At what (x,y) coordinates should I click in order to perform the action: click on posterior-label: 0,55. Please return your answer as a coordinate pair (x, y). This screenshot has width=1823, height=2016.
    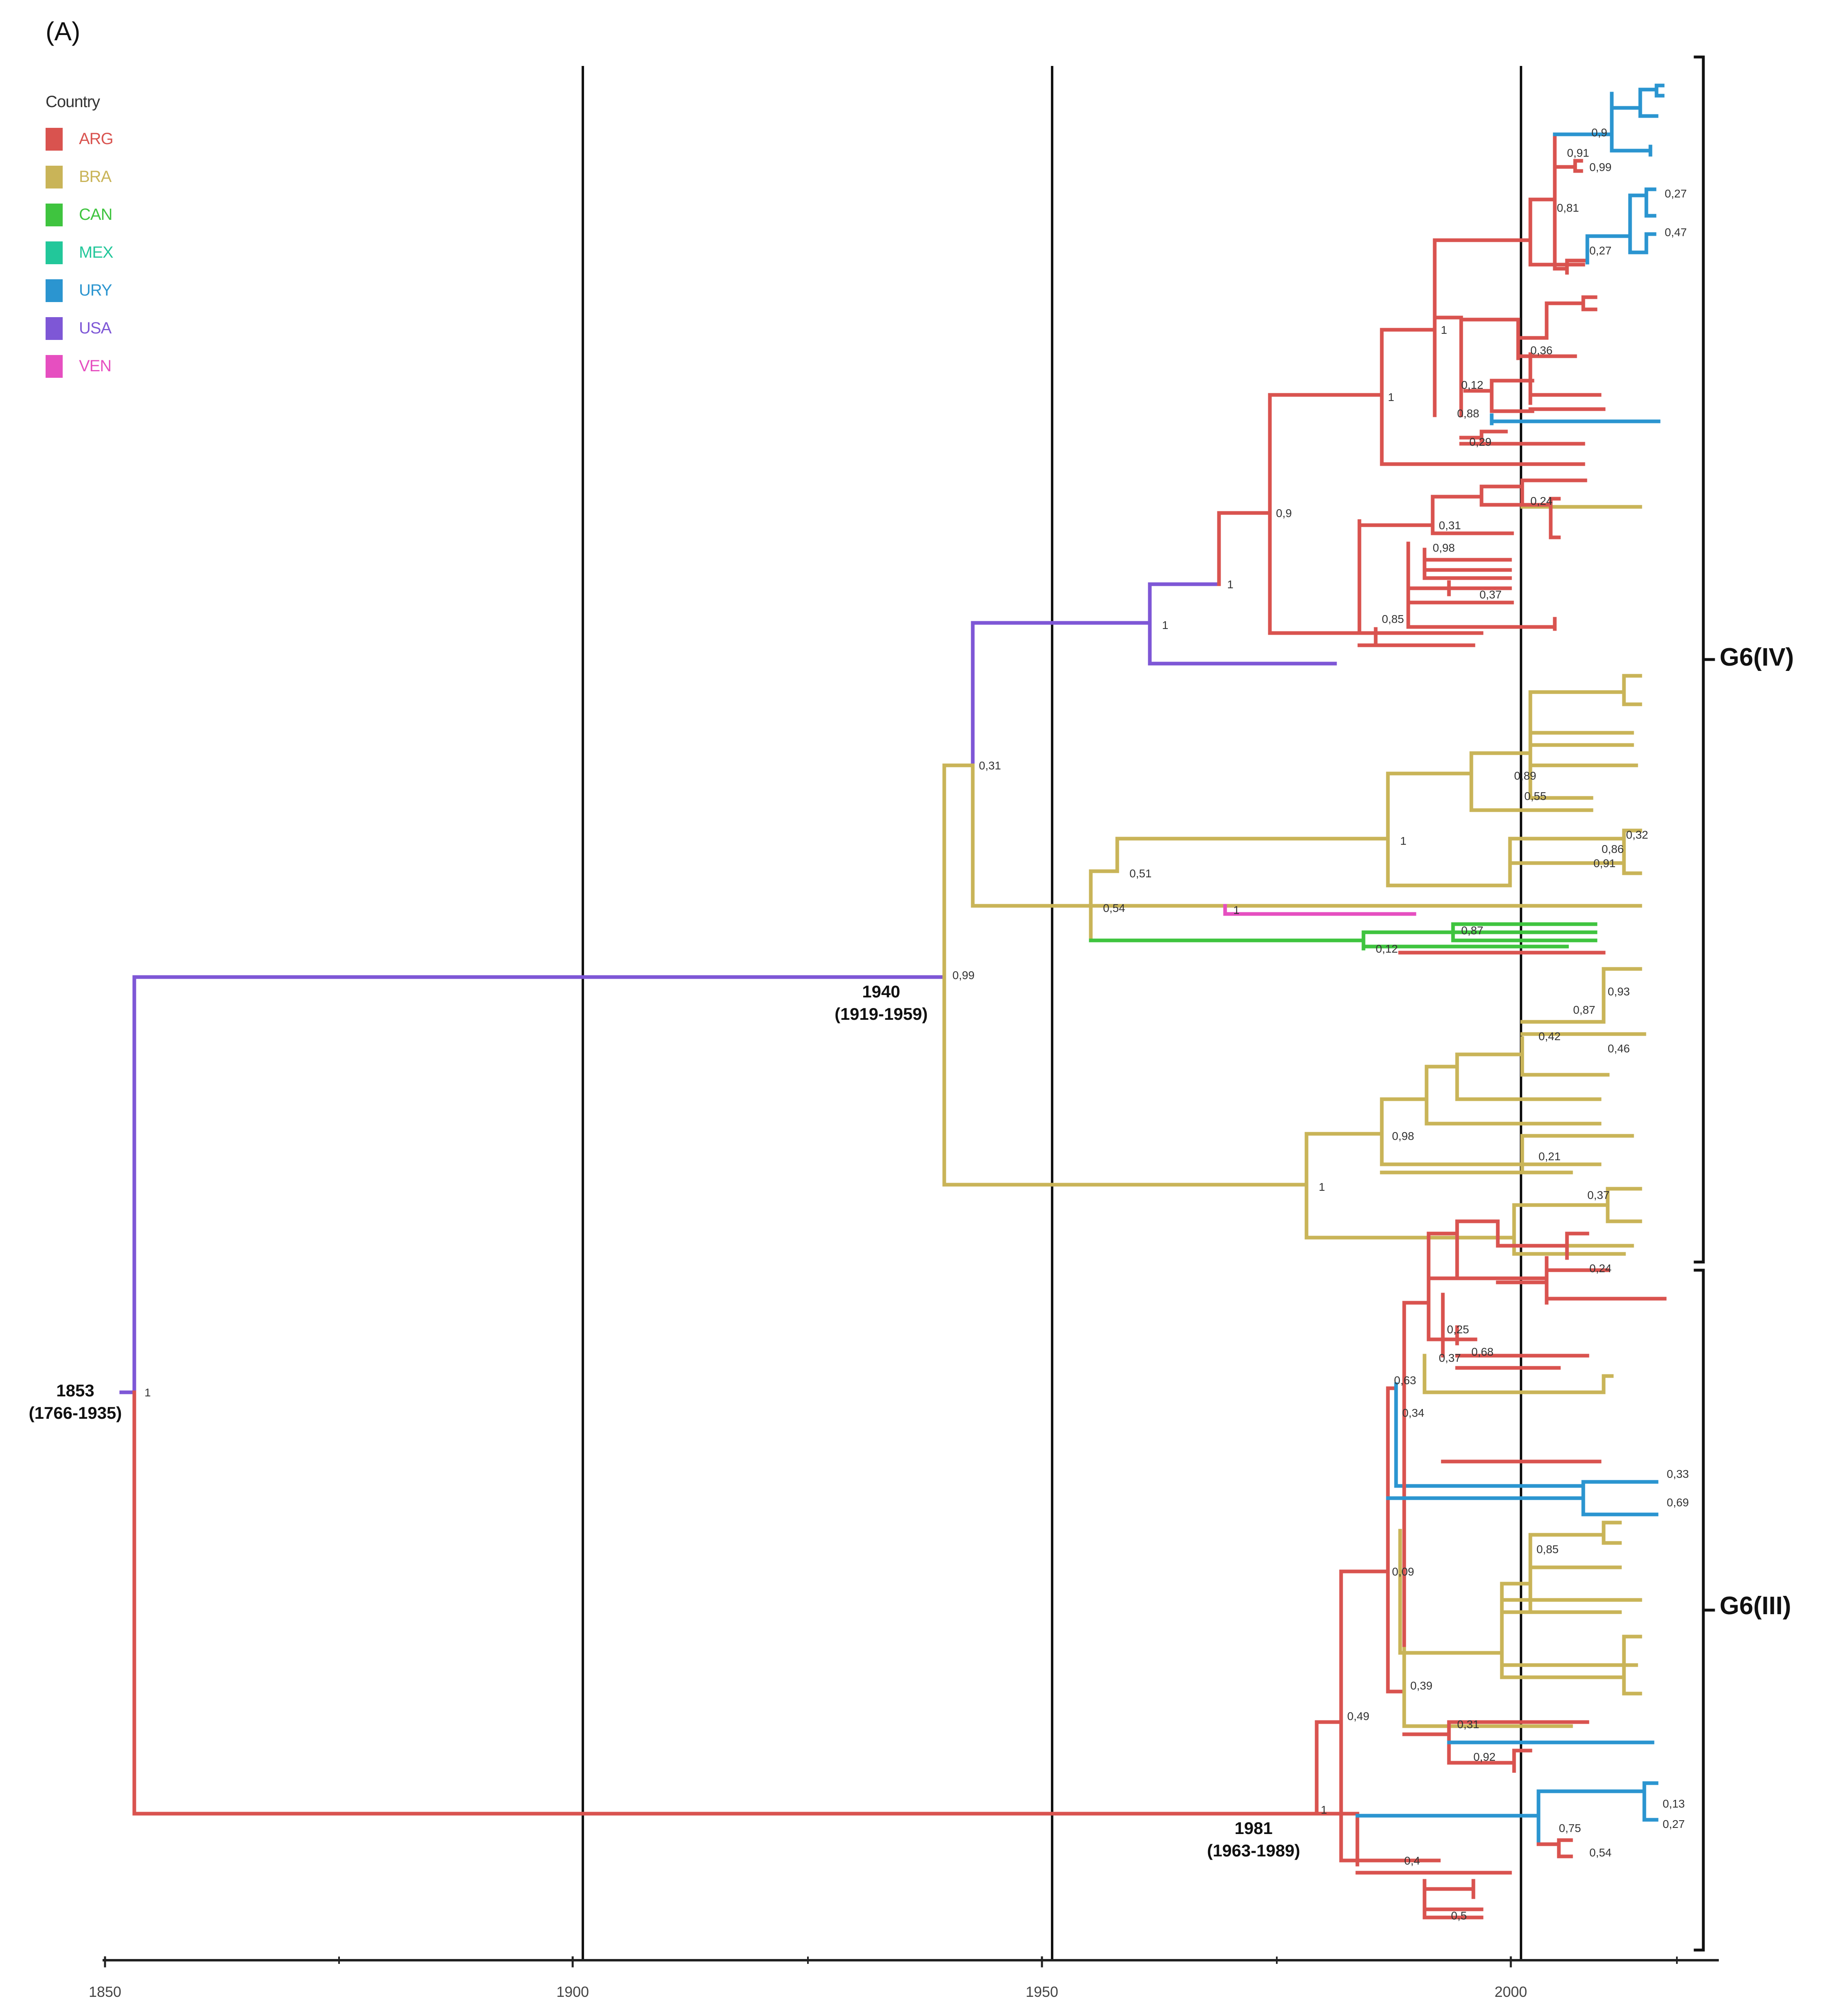
    Looking at the image, I should click on (1536, 796).